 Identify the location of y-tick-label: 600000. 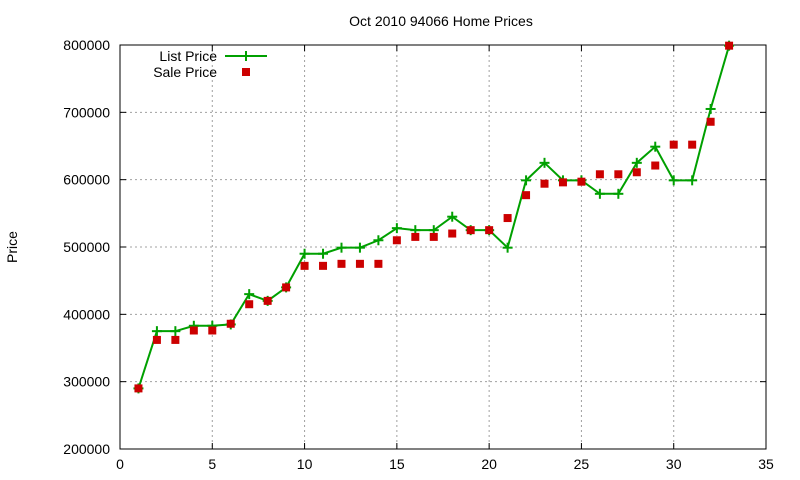
(86, 180).